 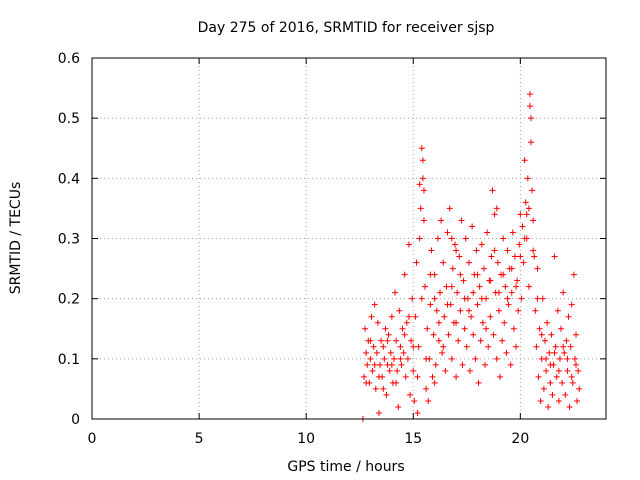 I want to click on x-tick-label: 5, so click(x=199, y=439).